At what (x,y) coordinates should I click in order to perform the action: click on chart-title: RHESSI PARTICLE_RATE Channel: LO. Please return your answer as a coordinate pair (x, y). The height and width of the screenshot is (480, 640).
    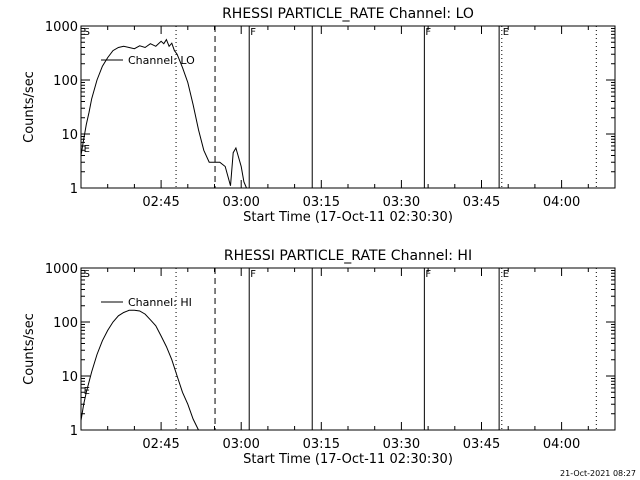
    Looking at the image, I should click on (348, 14).